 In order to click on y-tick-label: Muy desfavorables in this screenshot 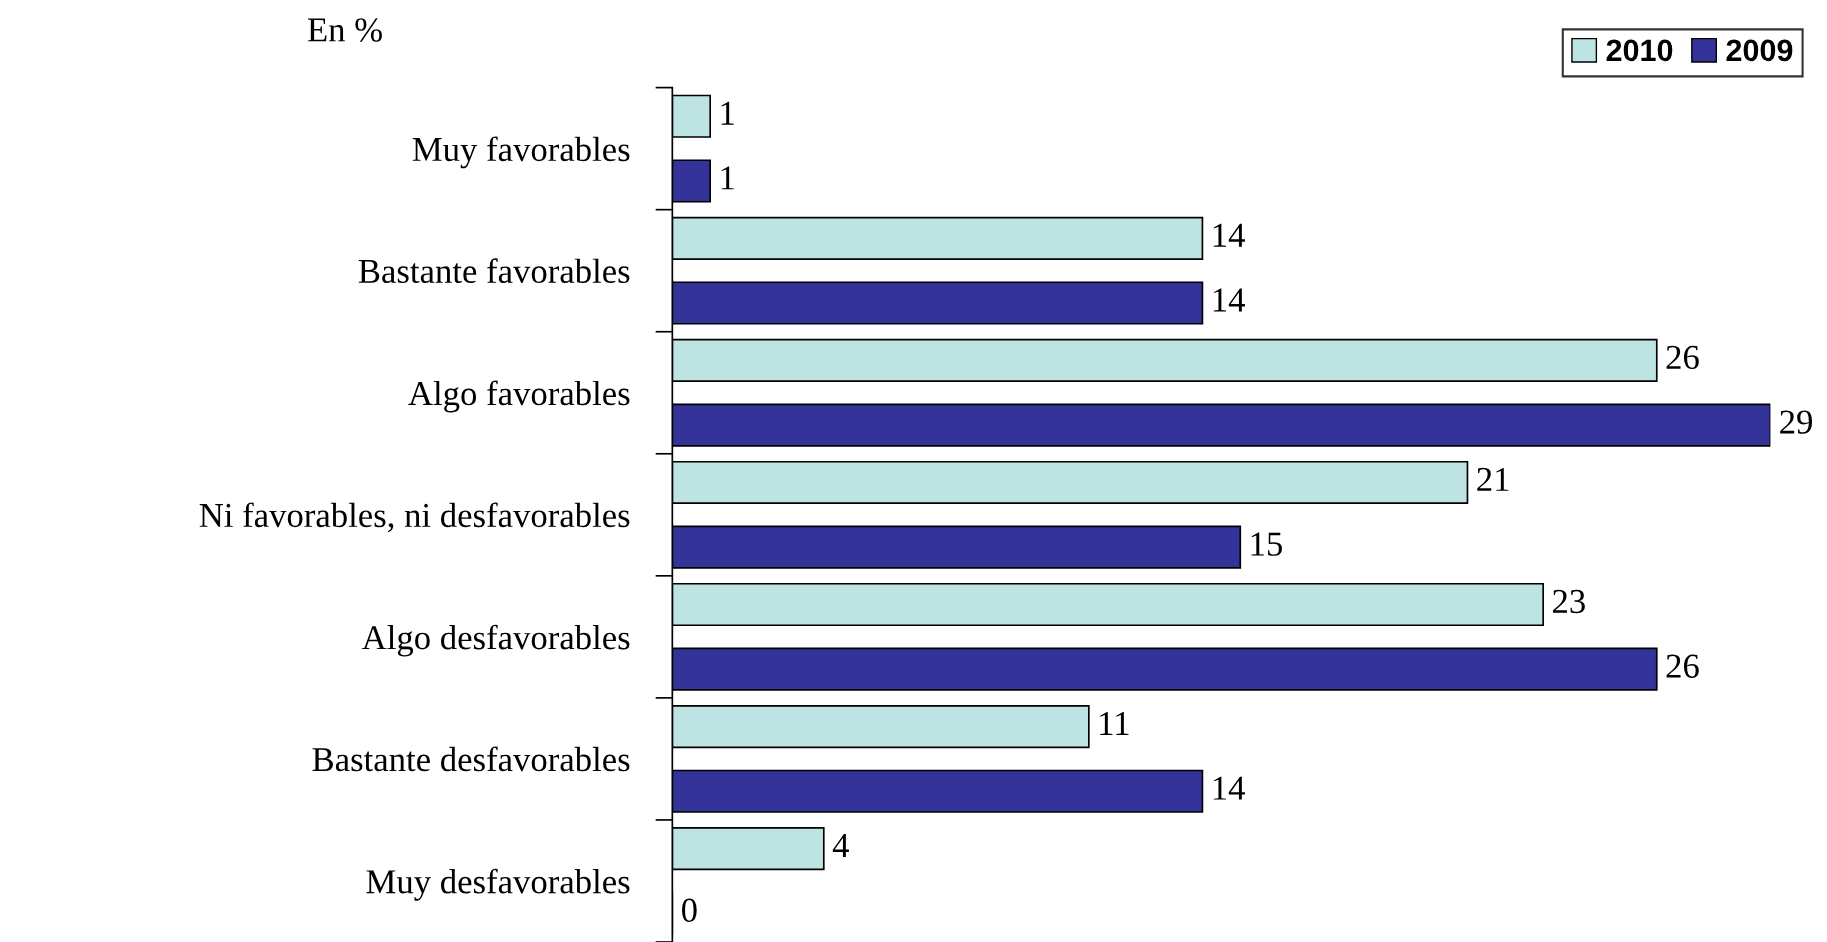, I will do `click(498, 884)`.